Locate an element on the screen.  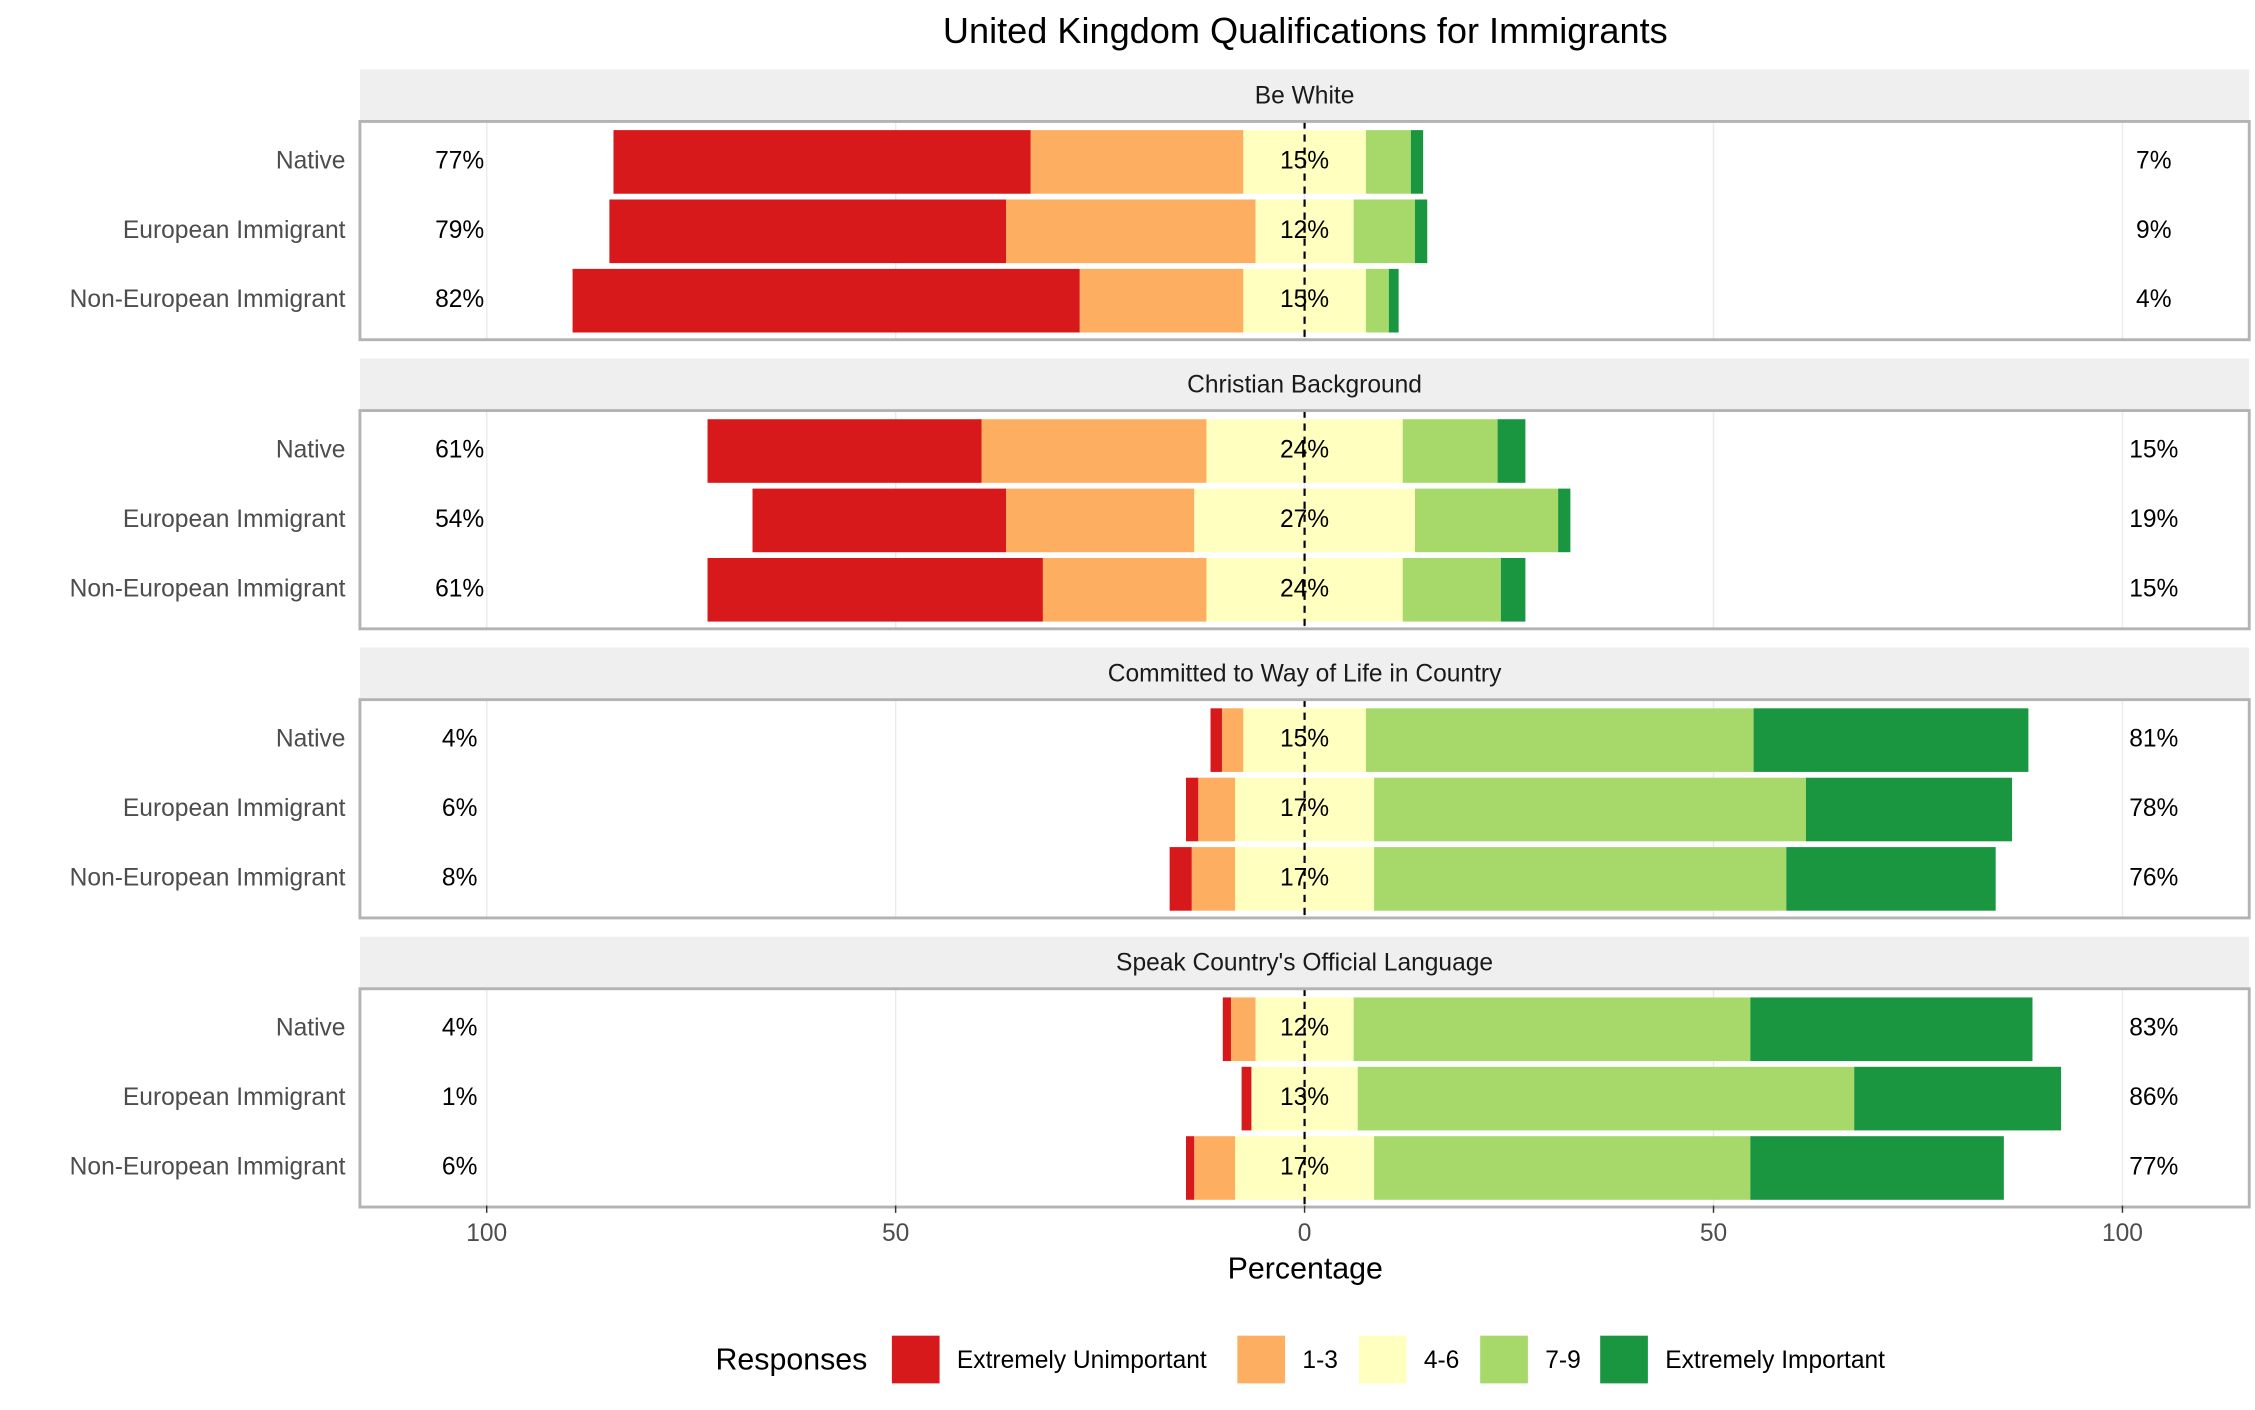
left-total-label: 8% is located at coordinates (460, 877).